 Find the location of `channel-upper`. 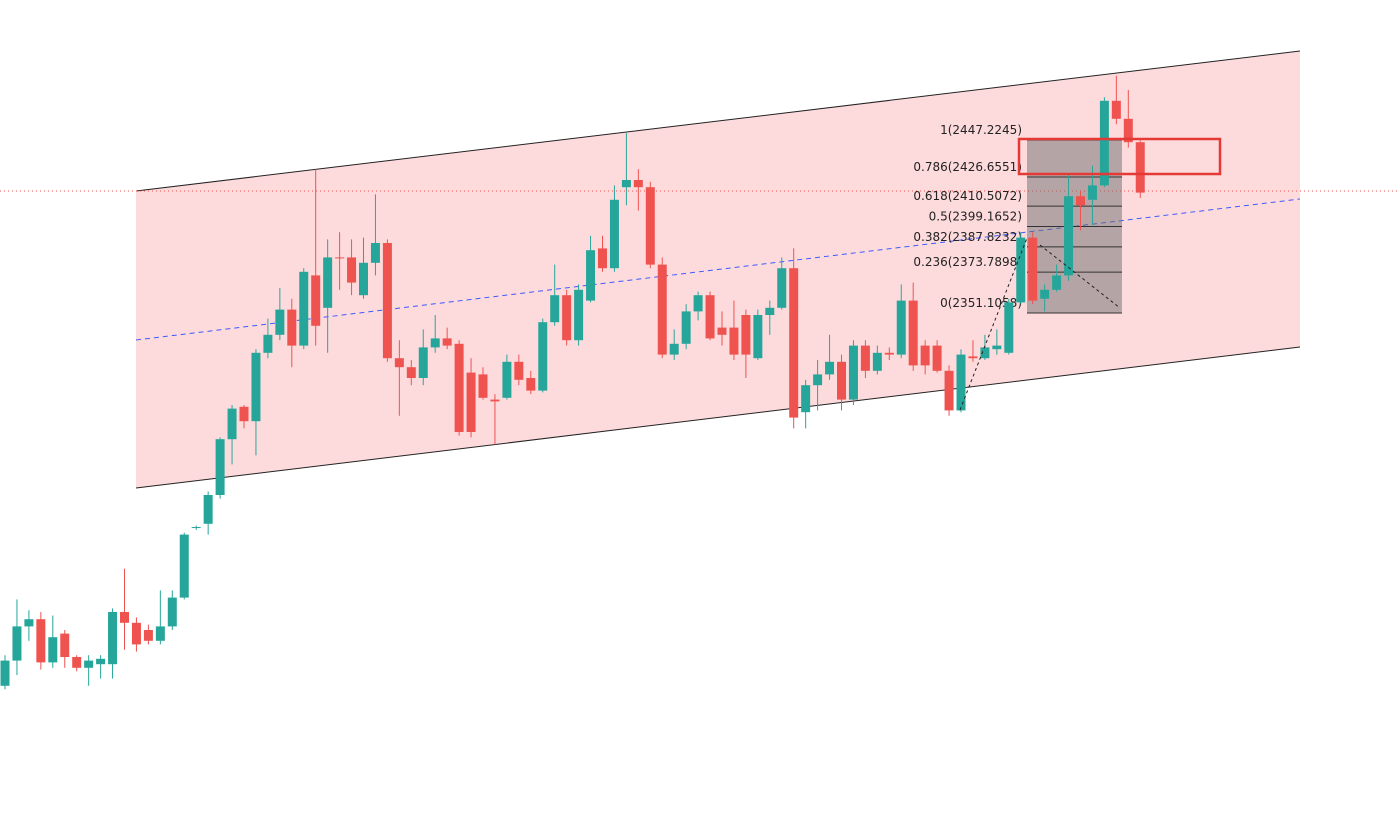

channel-upper is located at coordinates (718, 121).